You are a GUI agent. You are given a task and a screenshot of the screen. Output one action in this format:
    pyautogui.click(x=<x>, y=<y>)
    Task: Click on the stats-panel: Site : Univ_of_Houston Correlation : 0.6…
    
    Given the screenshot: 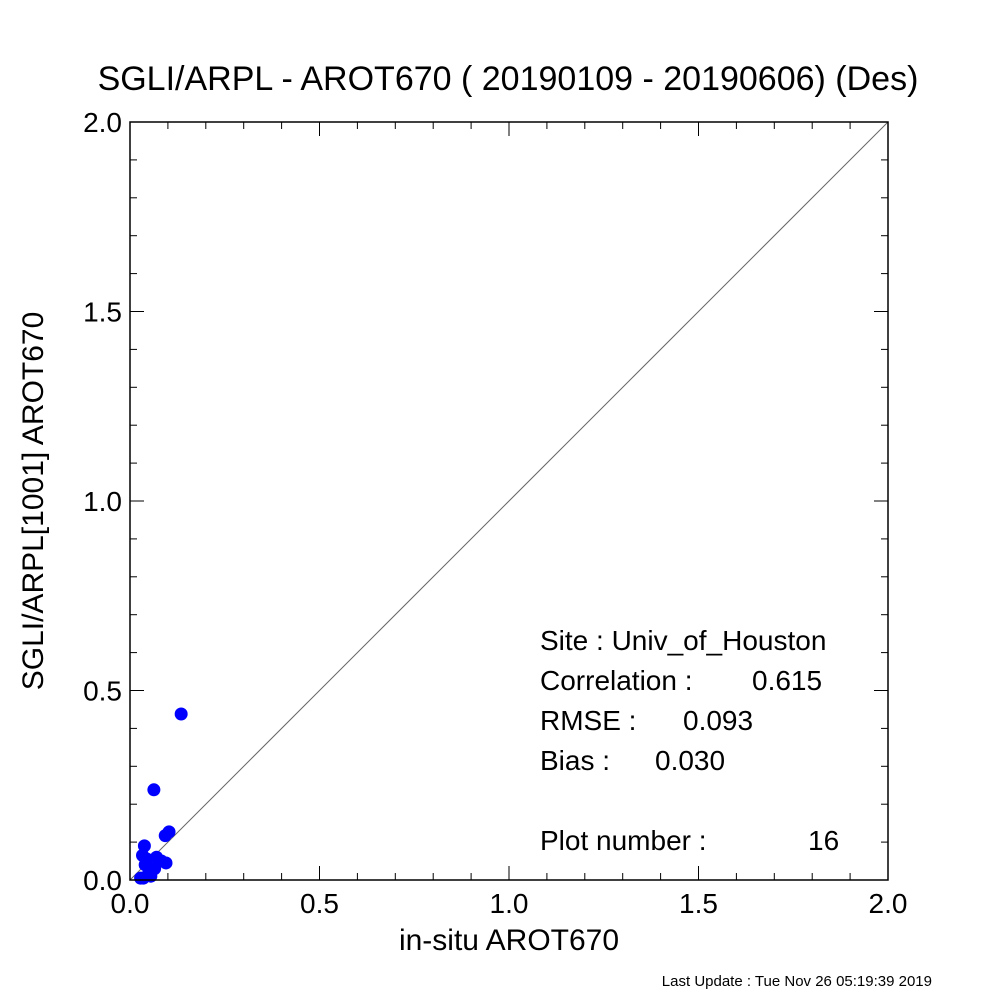 What is the action you would take?
    pyautogui.click(x=689, y=740)
    